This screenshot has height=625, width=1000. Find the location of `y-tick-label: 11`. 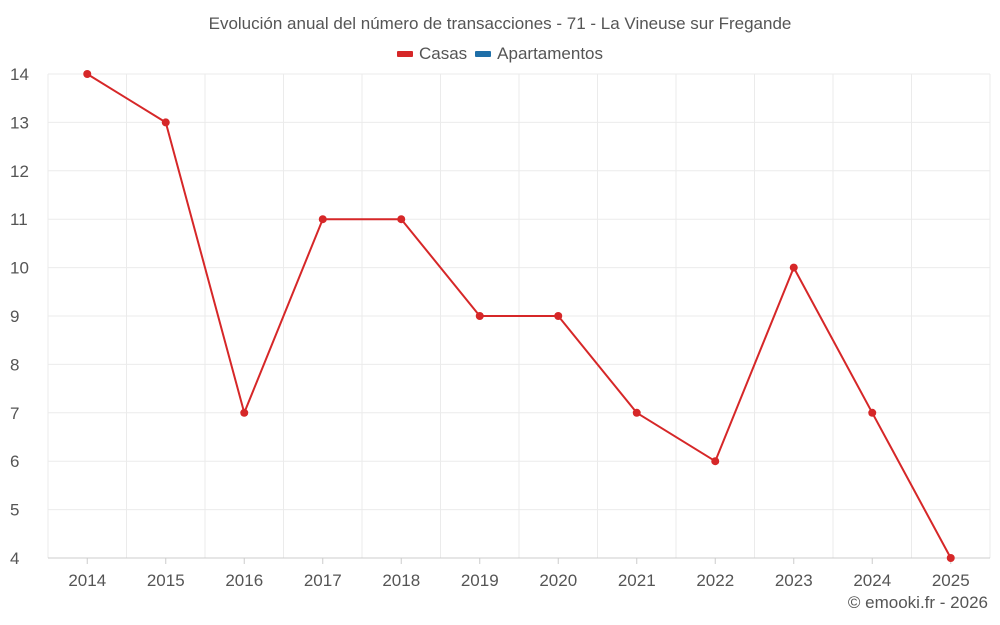

y-tick-label: 11 is located at coordinates (19, 219).